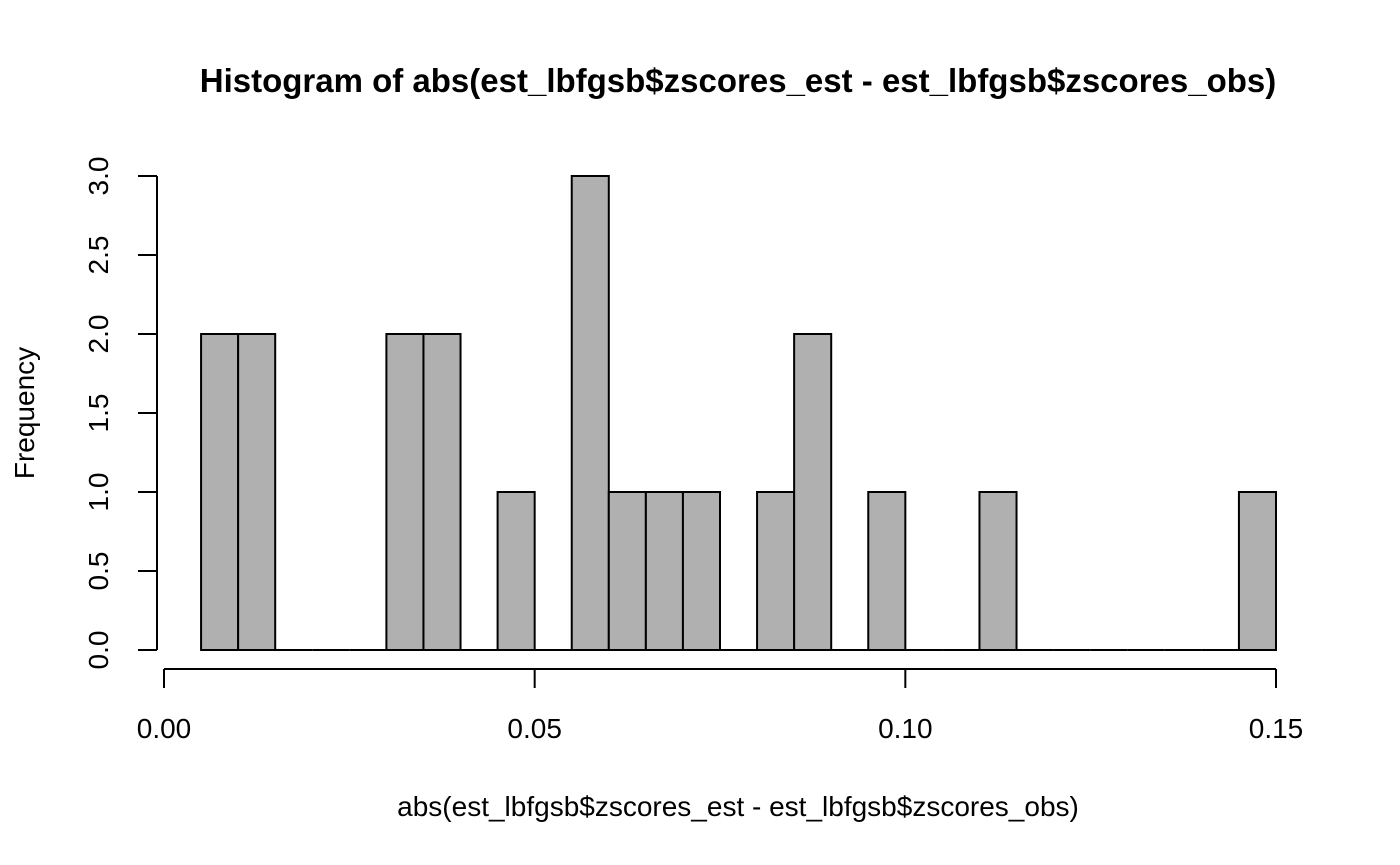 The height and width of the screenshot is (865, 1400). What do you see at coordinates (164, 728) in the screenshot?
I see `x-tick-label: 0.00` at bounding box center [164, 728].